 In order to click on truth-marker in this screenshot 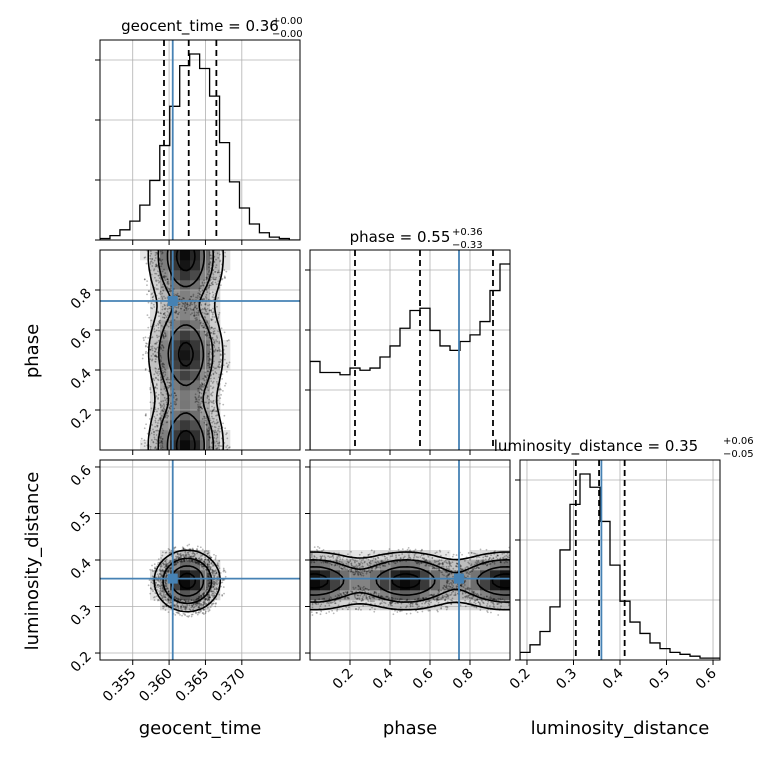, I will do `click(172, 578)`.